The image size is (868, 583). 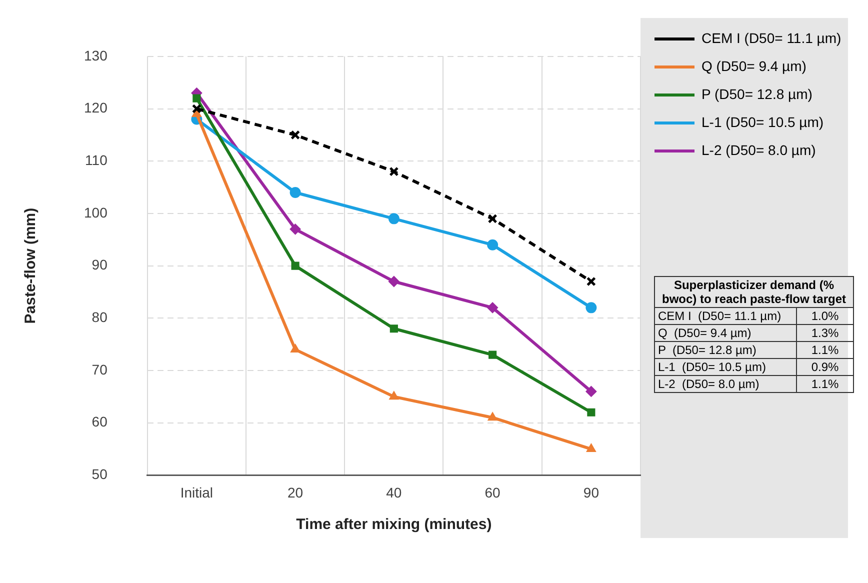 What do you see at coordinates (825, 367) in the screenshot?
I see `text: 0.9%` at bounding box center [825, 367].